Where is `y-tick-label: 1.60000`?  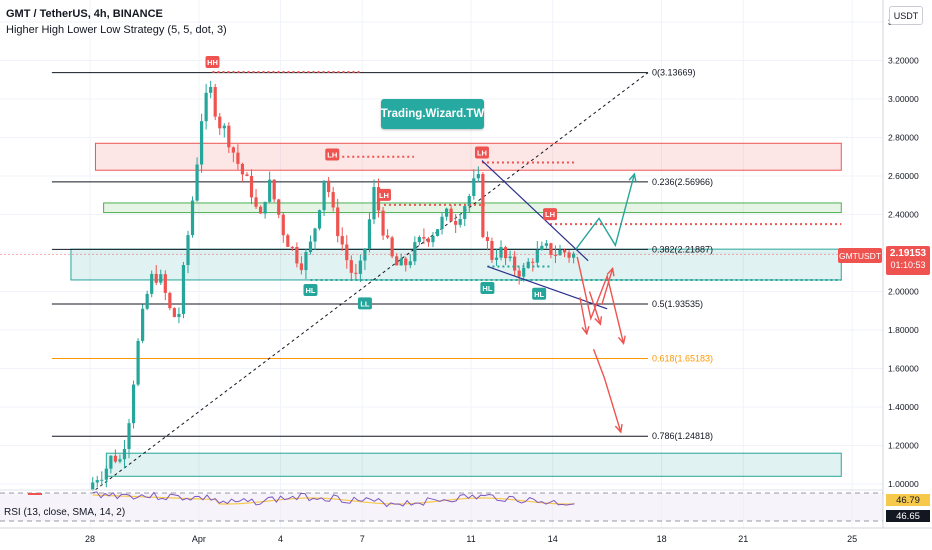
y-tick-label: 1.60000 is located at coordinates (903, 369).